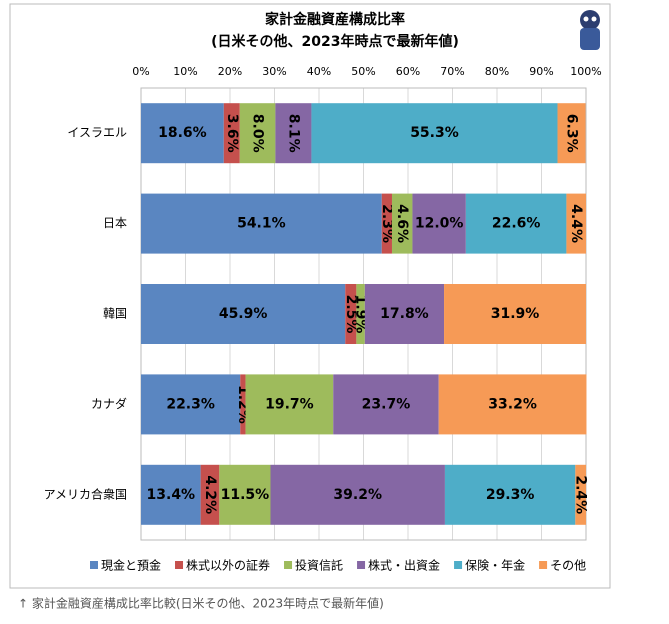 This screenshot has height=624, width=669. I want to click on data-label: 8.1%, so click(293, 133).